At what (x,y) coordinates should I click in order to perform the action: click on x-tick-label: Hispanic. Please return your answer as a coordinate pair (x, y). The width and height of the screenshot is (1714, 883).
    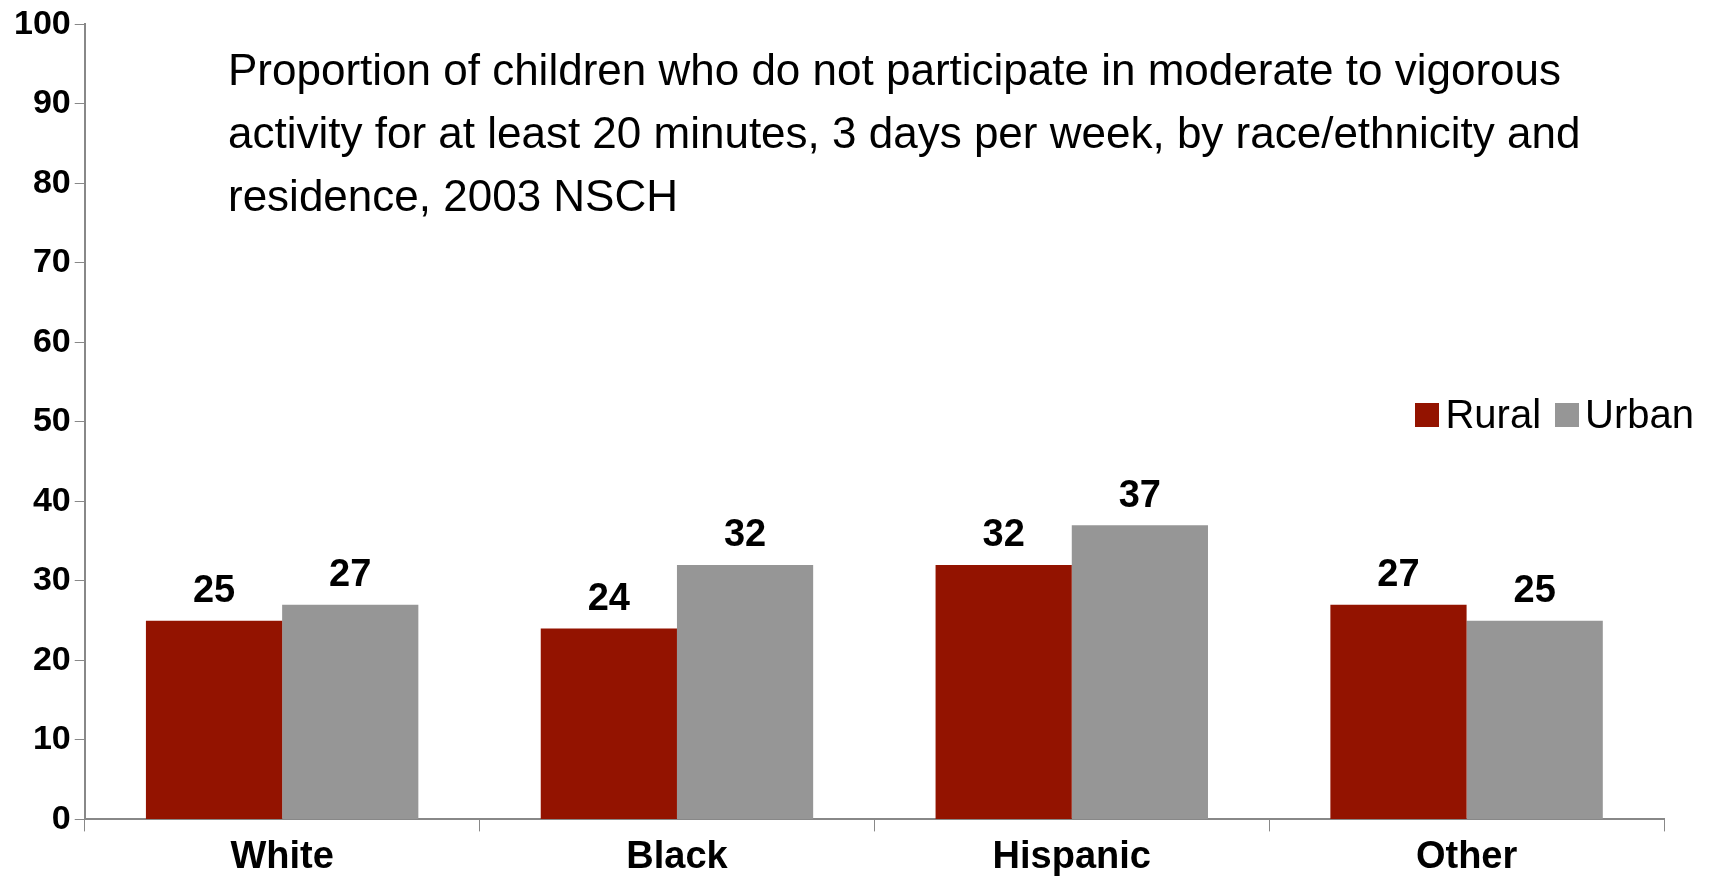
    Looking at the image, I should click on (1071, 854).